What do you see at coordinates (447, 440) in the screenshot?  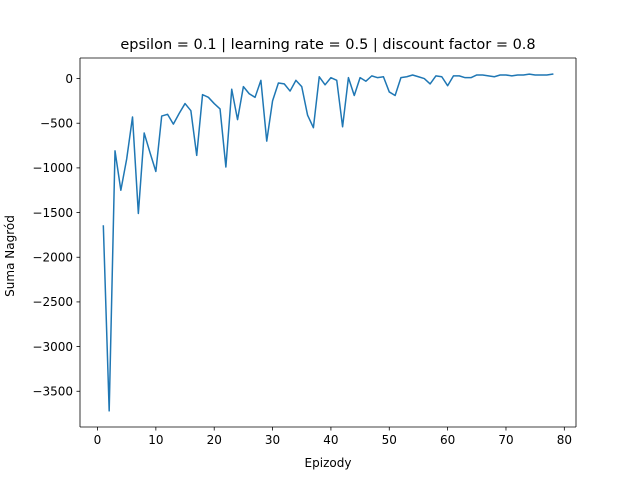 I see `x-tick-label: 60` at bounding box center [447, 440].